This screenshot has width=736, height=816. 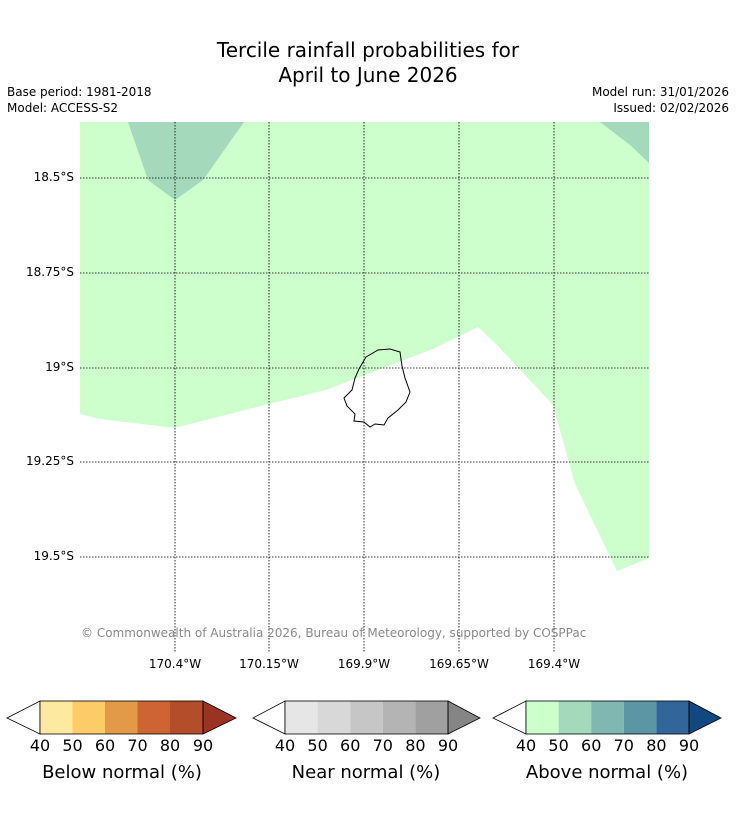 I want to click on lon-label-169-4: 169.4°W, so click(x=554, y=664).